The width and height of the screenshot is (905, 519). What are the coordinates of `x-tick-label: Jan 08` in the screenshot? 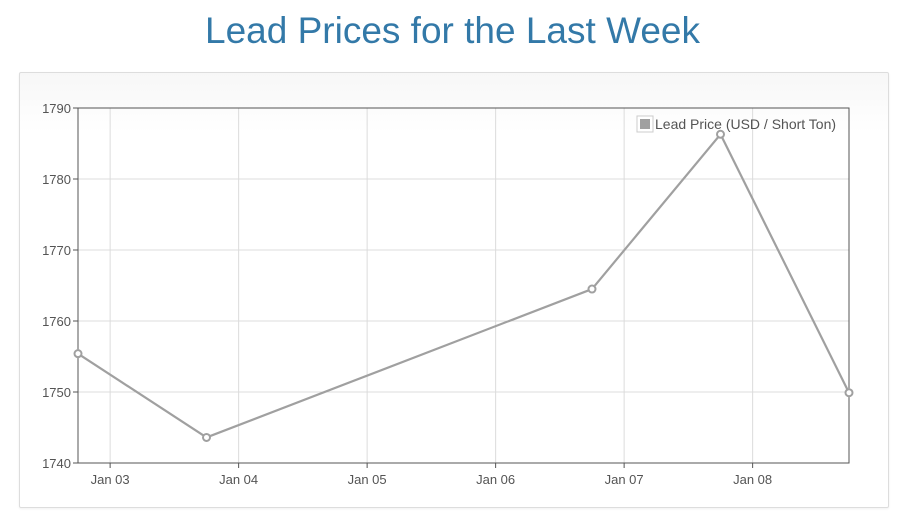 It's located at (752, 479).